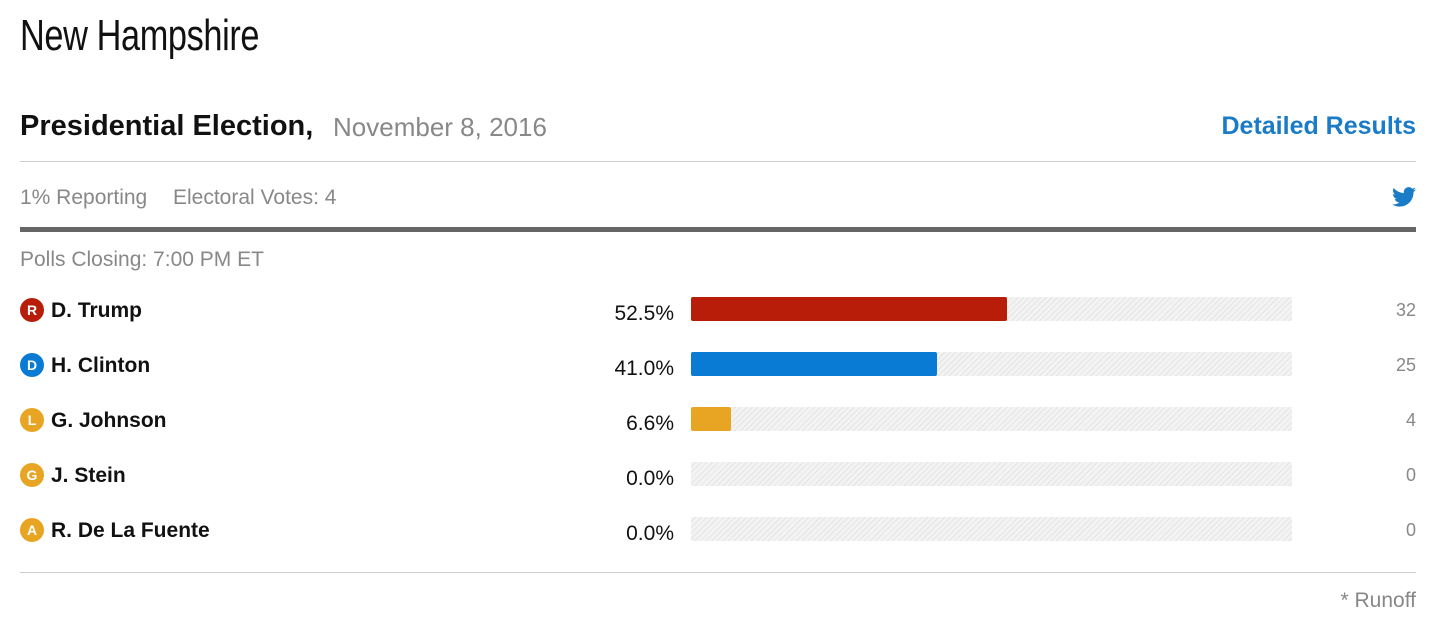 Image resolution: width=1432 pixels, height=632 pixels. I want to click on electoral-votes: Electoral Votes: 4, so click(255, 197).